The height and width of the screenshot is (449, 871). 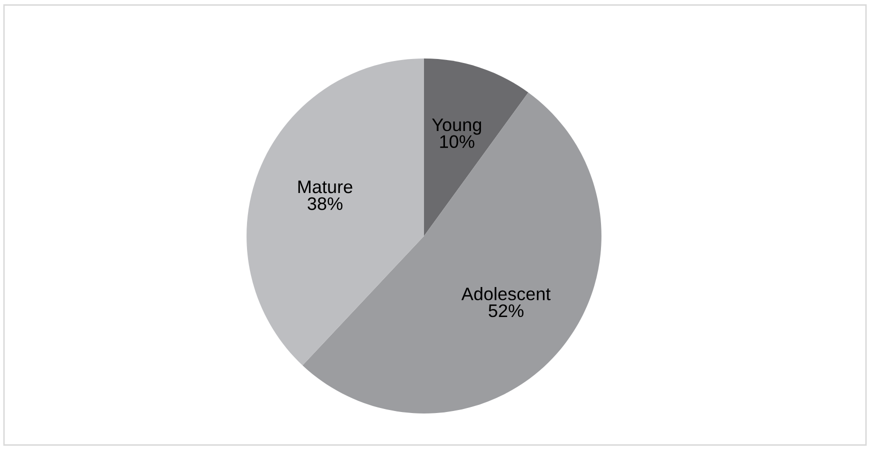 I want to click on slice-label: Mature, so click(x=325, y=187).